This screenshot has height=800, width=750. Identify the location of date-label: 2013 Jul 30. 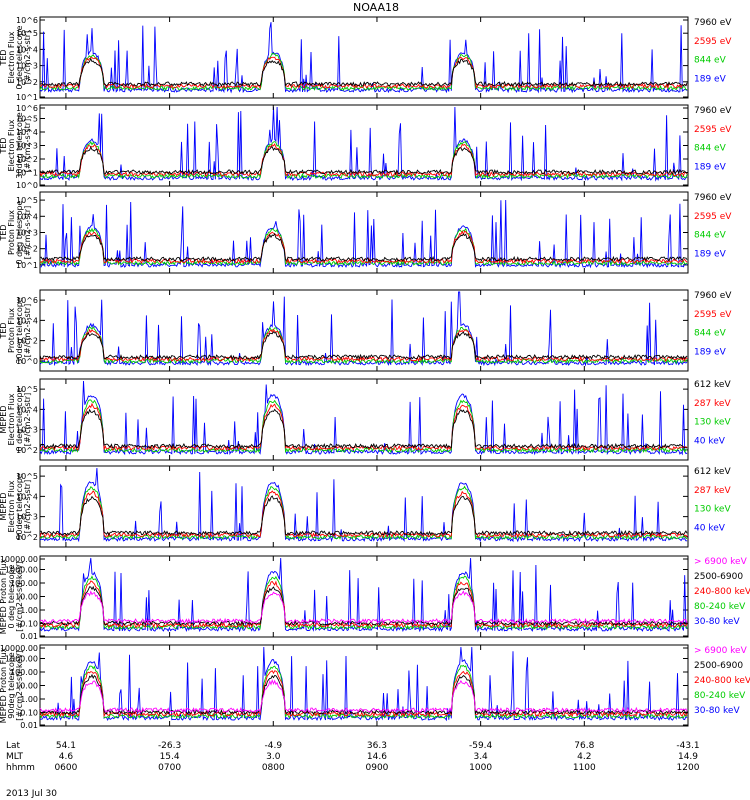
(31, 794).